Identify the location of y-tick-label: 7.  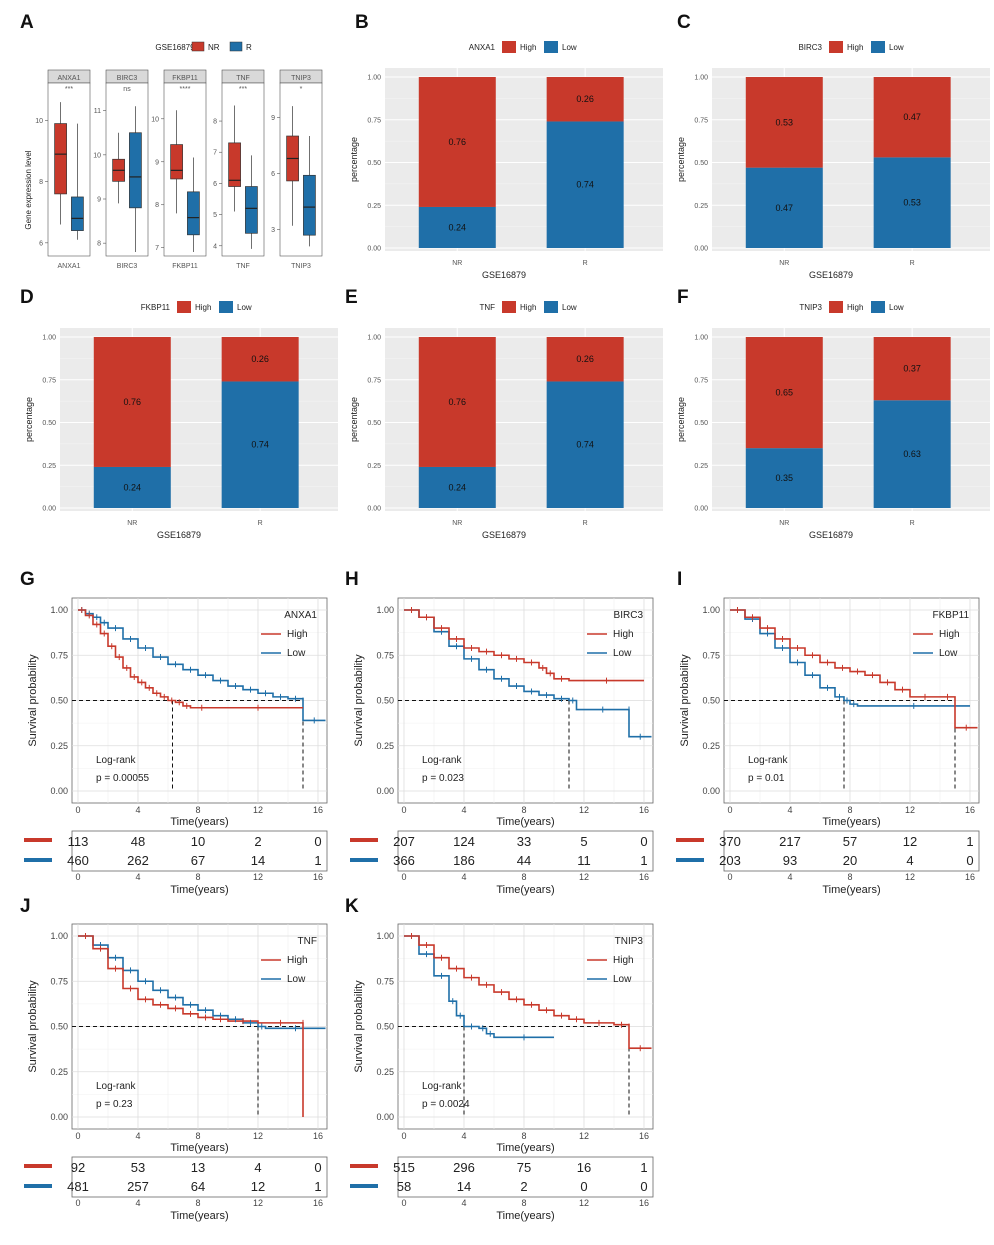
(157, 248).